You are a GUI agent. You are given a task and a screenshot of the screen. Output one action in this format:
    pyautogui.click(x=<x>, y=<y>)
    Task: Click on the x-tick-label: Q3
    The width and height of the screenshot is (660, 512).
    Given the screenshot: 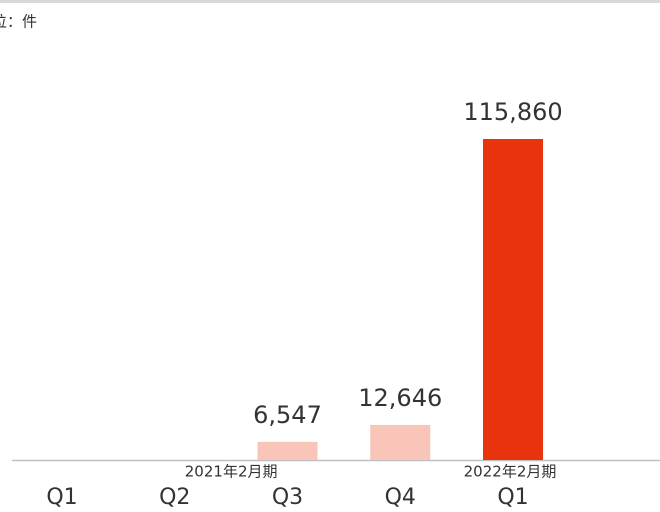 What is the action you would take?
    pyautogui.click(x=287, y=497)
    